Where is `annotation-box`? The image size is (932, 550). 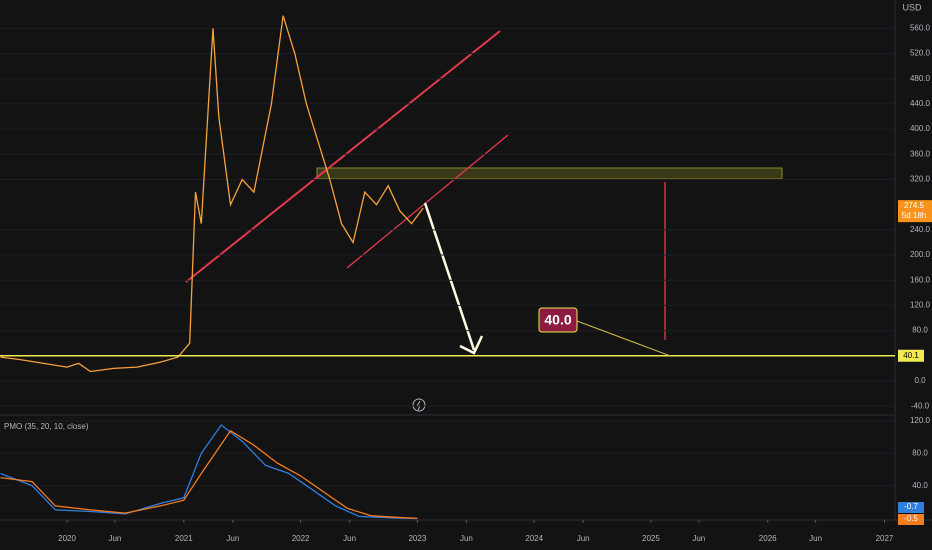 annotation-box is located at coordinates (558, 320).